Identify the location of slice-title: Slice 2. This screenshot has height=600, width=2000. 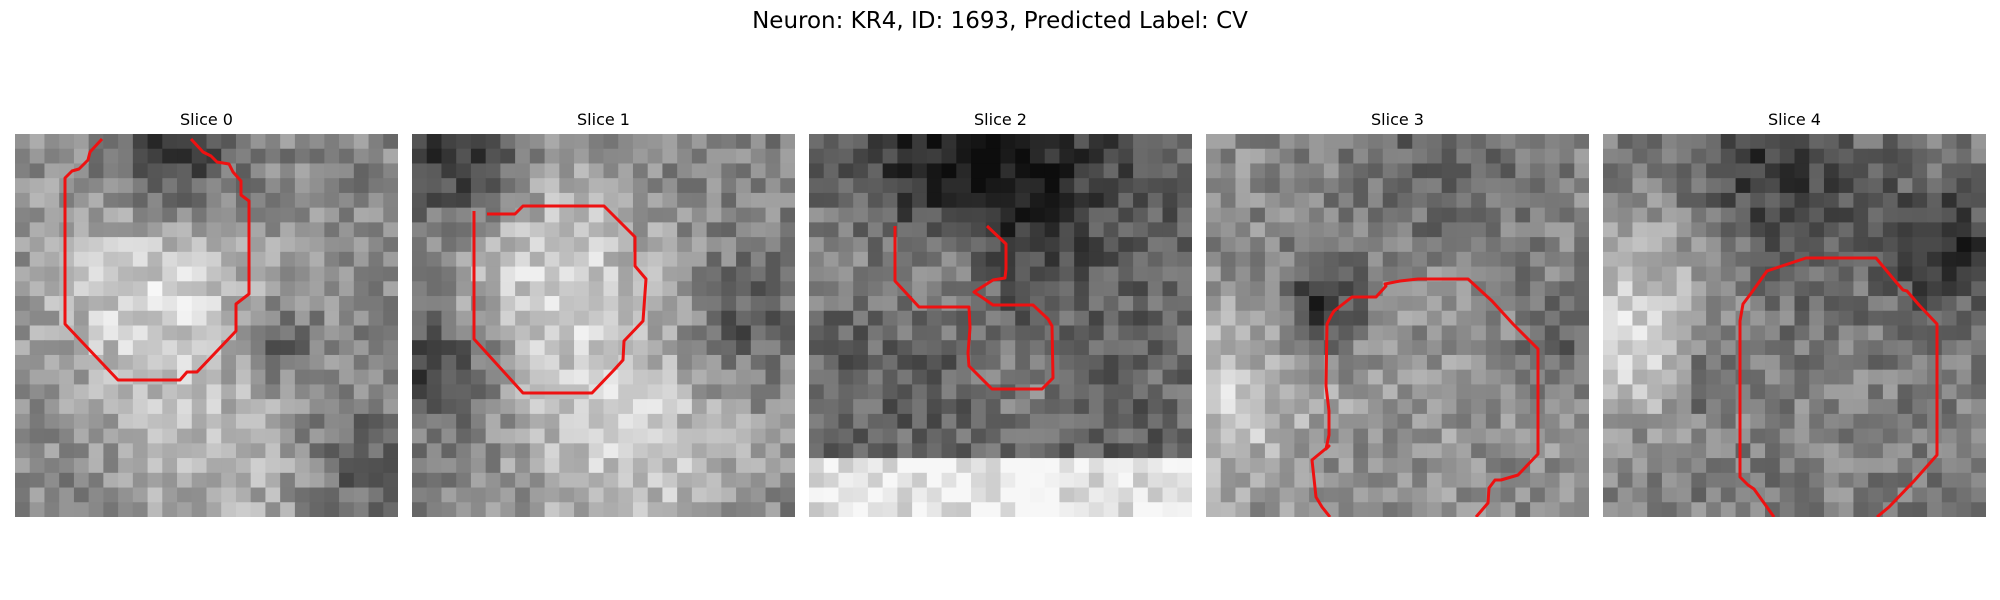
(1000, 119).